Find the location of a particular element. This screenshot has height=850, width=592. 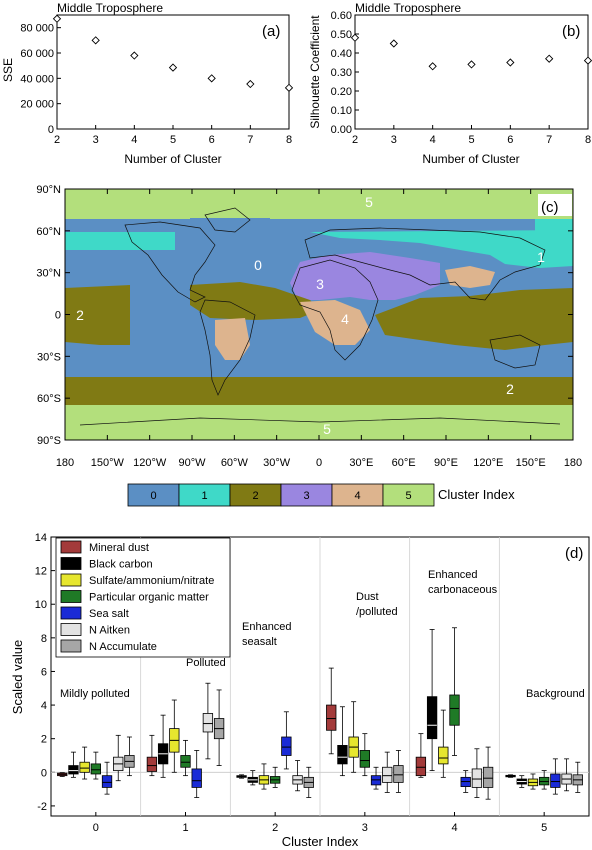

x-tick-label: 5 is located at coordinates (544, 828).